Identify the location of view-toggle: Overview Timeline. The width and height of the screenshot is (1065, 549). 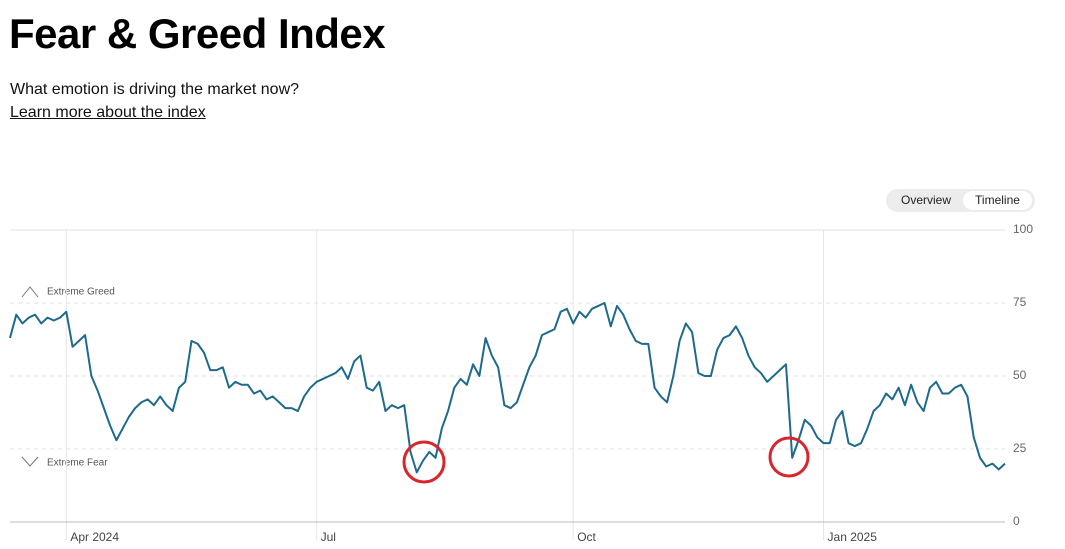
(960, 200).